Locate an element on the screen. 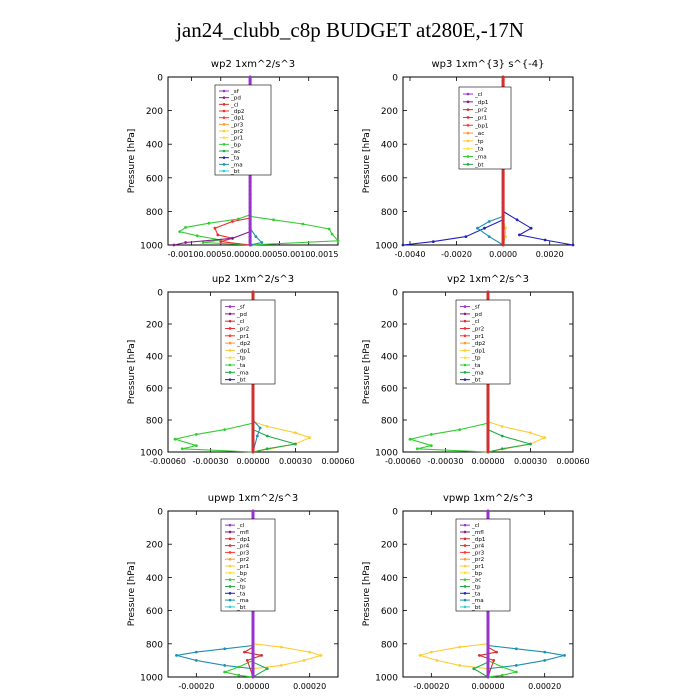 Image resolution: width=700 pixels, height=700 pixels. chart-1-legend-label: _cl is located at coordinates (234, 105).